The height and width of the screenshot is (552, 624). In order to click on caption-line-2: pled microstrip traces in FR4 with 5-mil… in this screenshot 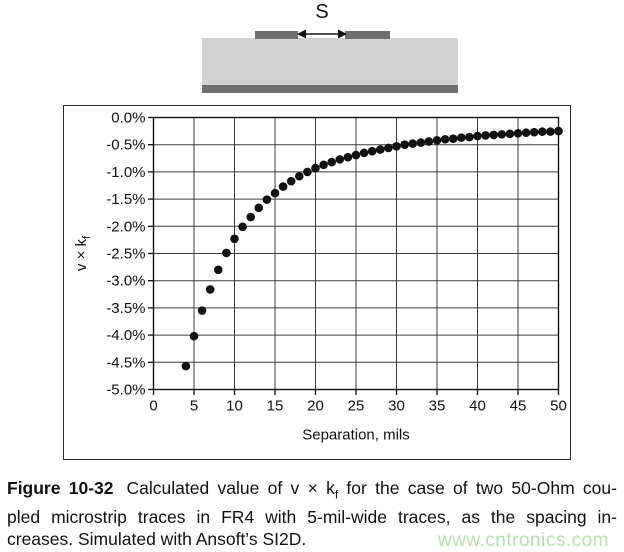, I will do `click(312, 516)`.